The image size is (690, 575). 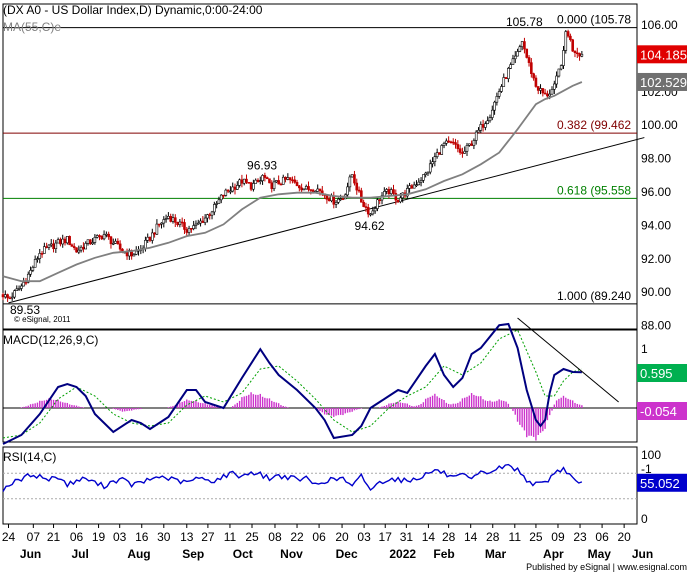 I want to click on price-tick-label: 96.00, so click(x=656, y=192).